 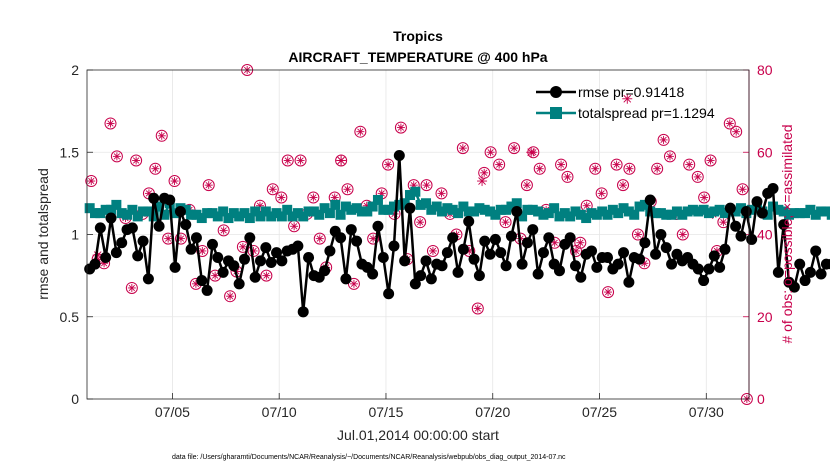 I want to click on y2-axis-label: # of obs: o=possible; ×=assimilated, so click(x=787, y=233).